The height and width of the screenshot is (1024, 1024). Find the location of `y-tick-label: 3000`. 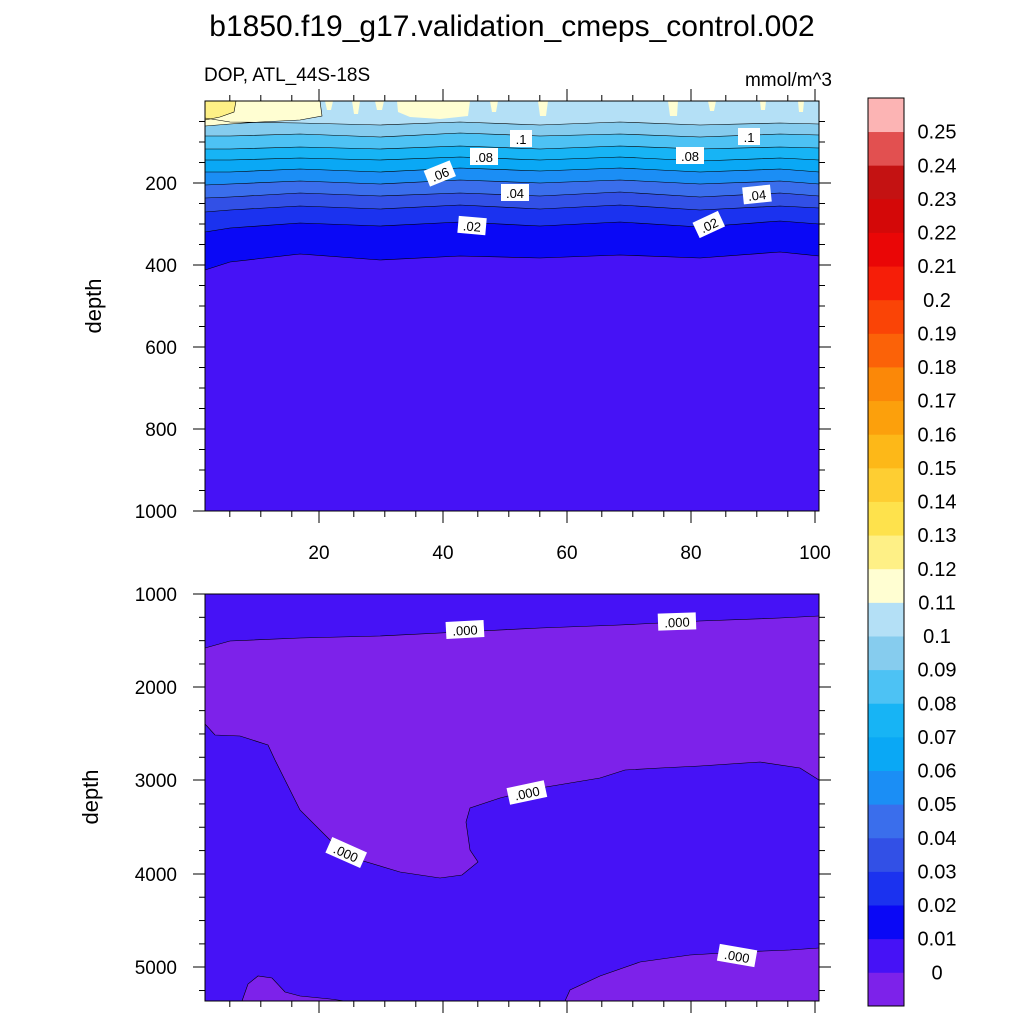

y-tick-label: 3000 is located at coordinates (156, 781).